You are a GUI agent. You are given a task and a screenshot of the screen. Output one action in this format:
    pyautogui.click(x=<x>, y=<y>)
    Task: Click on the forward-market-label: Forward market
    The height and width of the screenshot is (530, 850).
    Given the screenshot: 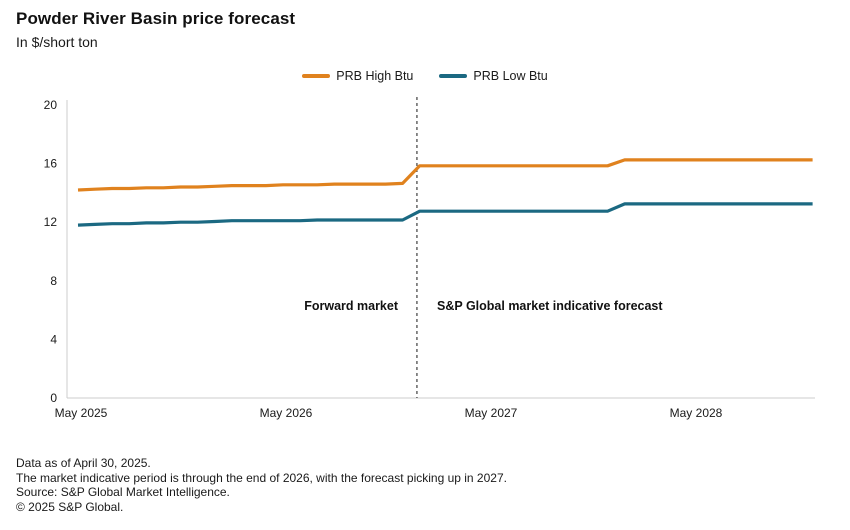 What is the action you would take?
    pyautogui.click(x=351, y=306)
    